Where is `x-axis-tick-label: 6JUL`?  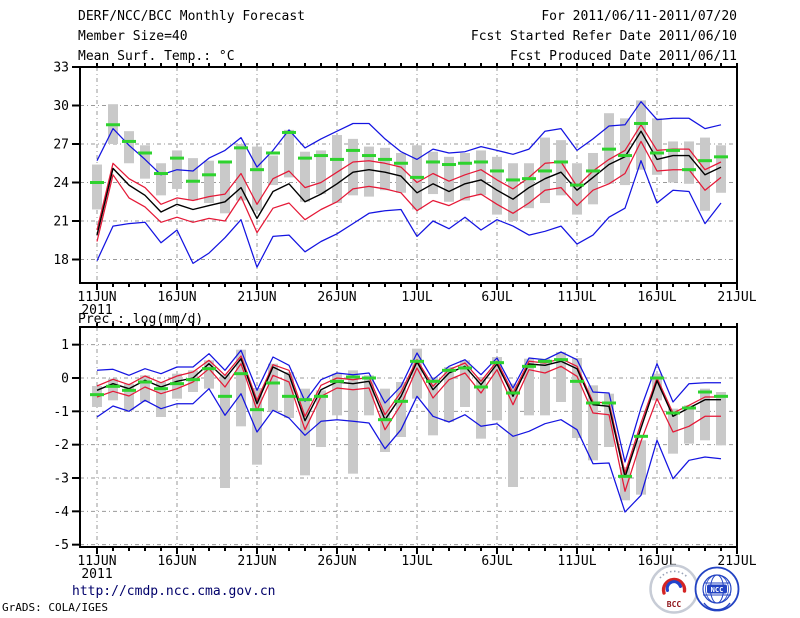 x-axis-tick-label: 6JUL is located at coordinates (496, 297).